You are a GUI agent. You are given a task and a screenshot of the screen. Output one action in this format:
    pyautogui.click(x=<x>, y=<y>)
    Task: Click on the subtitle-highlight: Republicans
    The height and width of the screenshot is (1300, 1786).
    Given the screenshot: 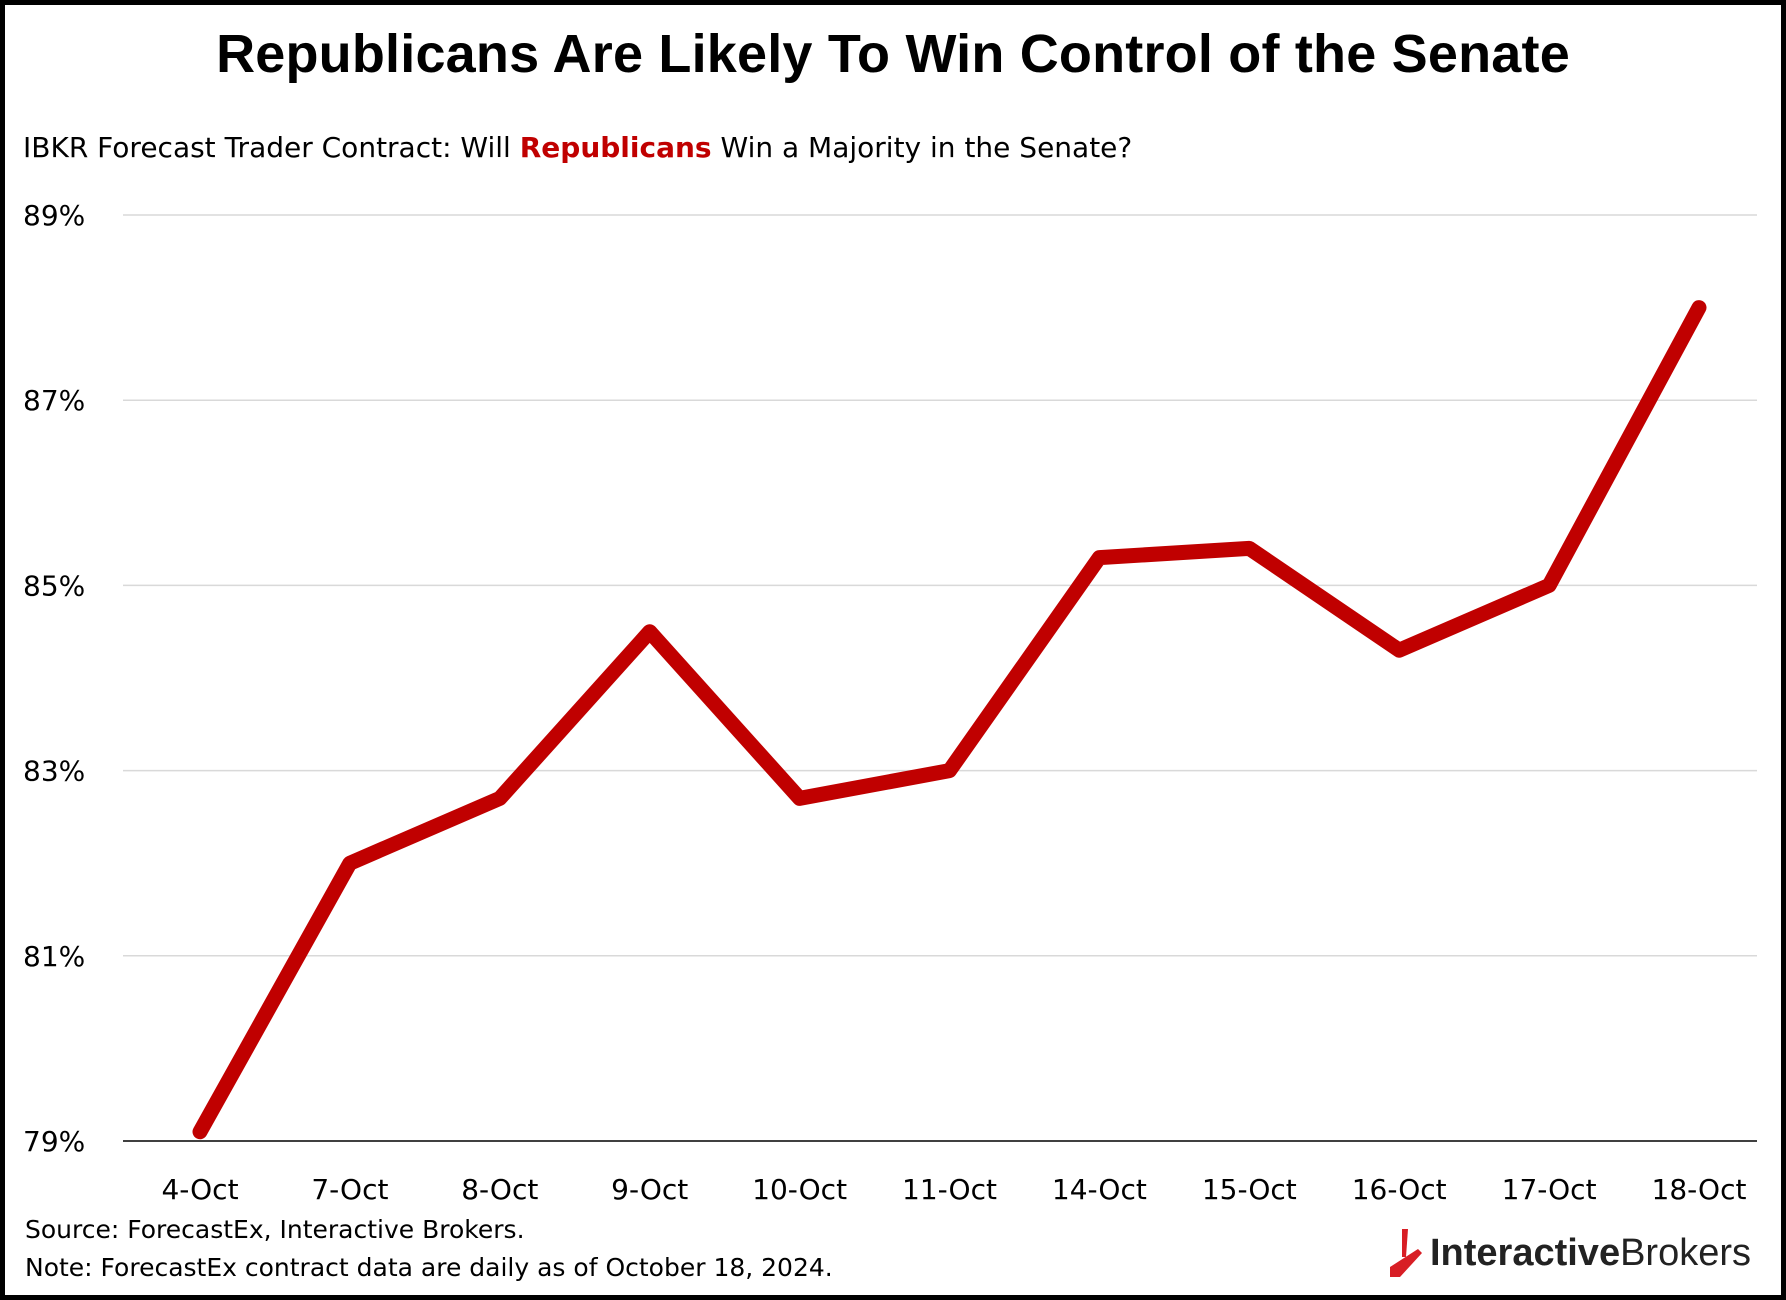 What is the action you would take?
    pyautogui.click(x=615, y=147)
    